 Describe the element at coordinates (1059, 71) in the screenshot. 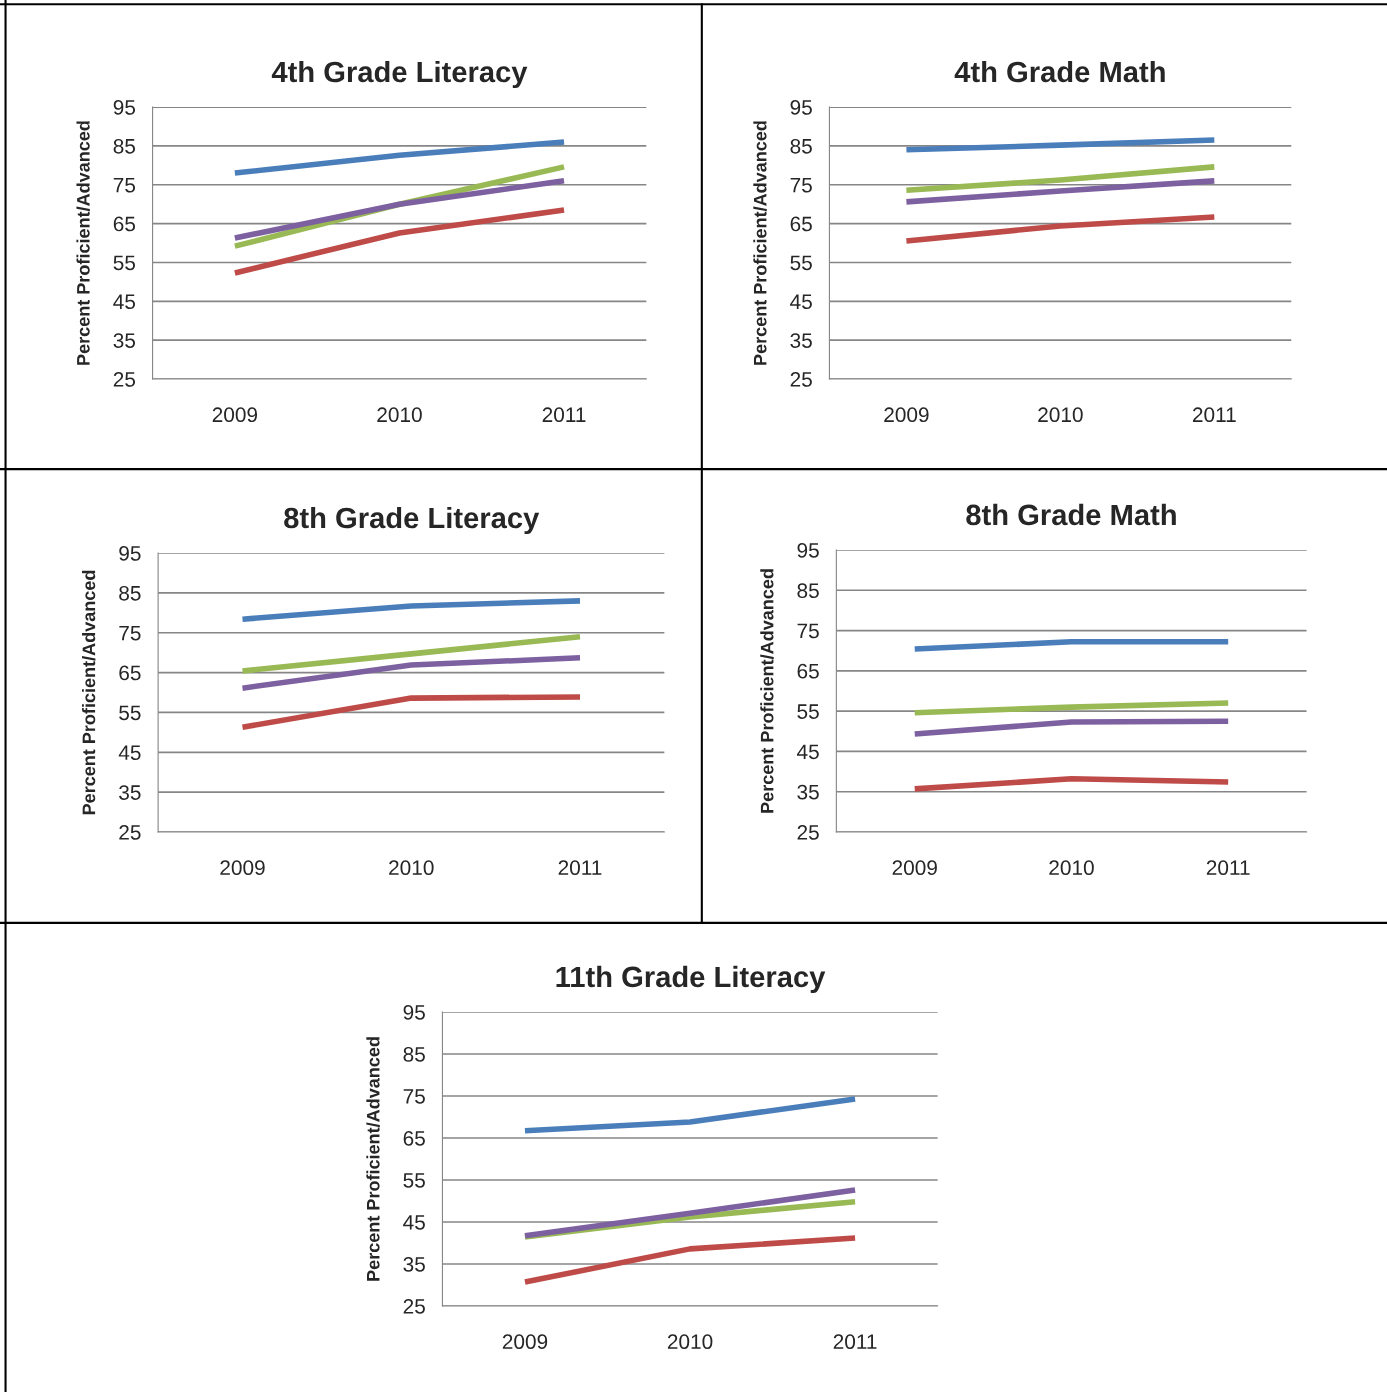

I see `chart-title: 4th Grade Math` at that location.